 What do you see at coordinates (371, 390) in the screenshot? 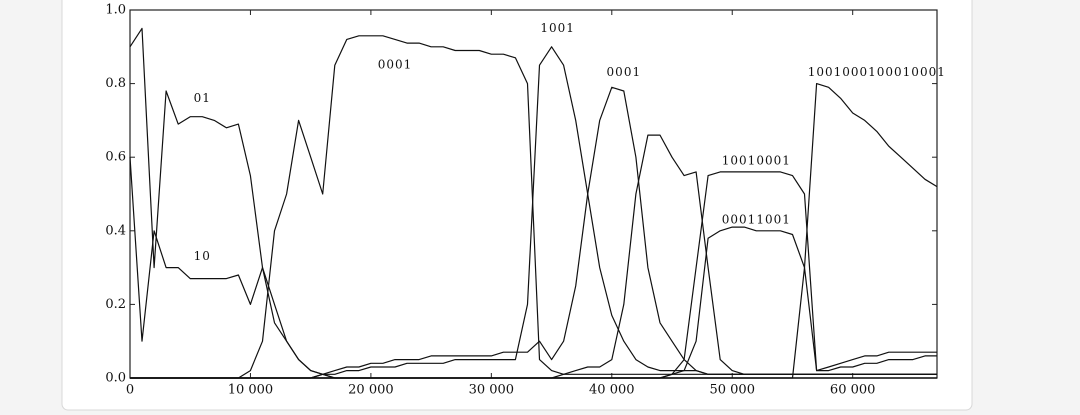
I see `x-tick-label: 20 000` at bounding box center [371, 390].